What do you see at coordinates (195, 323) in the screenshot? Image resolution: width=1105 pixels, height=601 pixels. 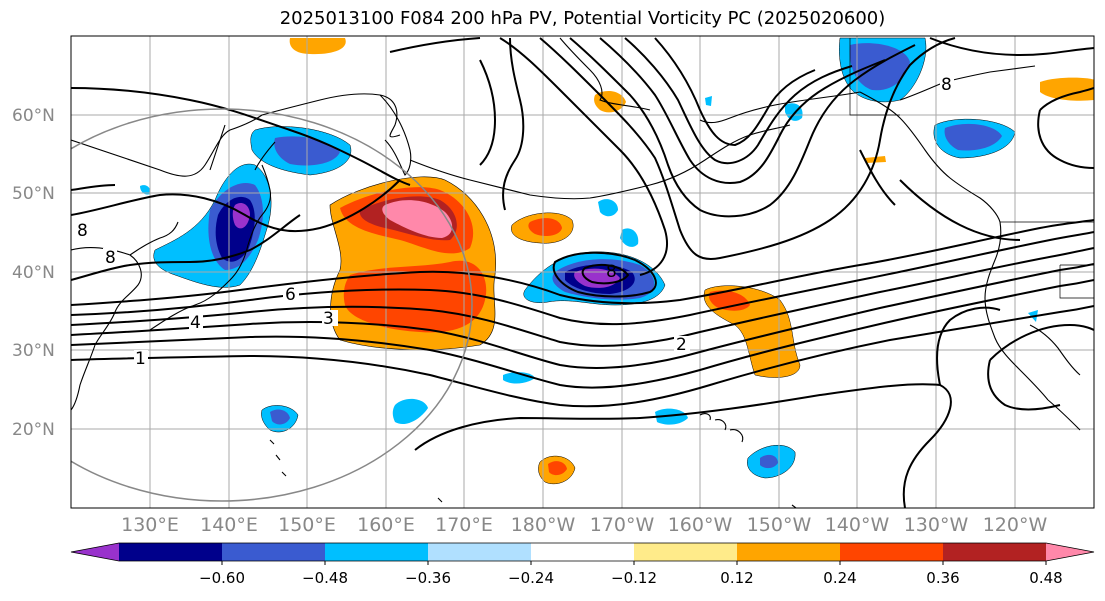 I see `contour-label: 4` at bounding box center [195, 323].